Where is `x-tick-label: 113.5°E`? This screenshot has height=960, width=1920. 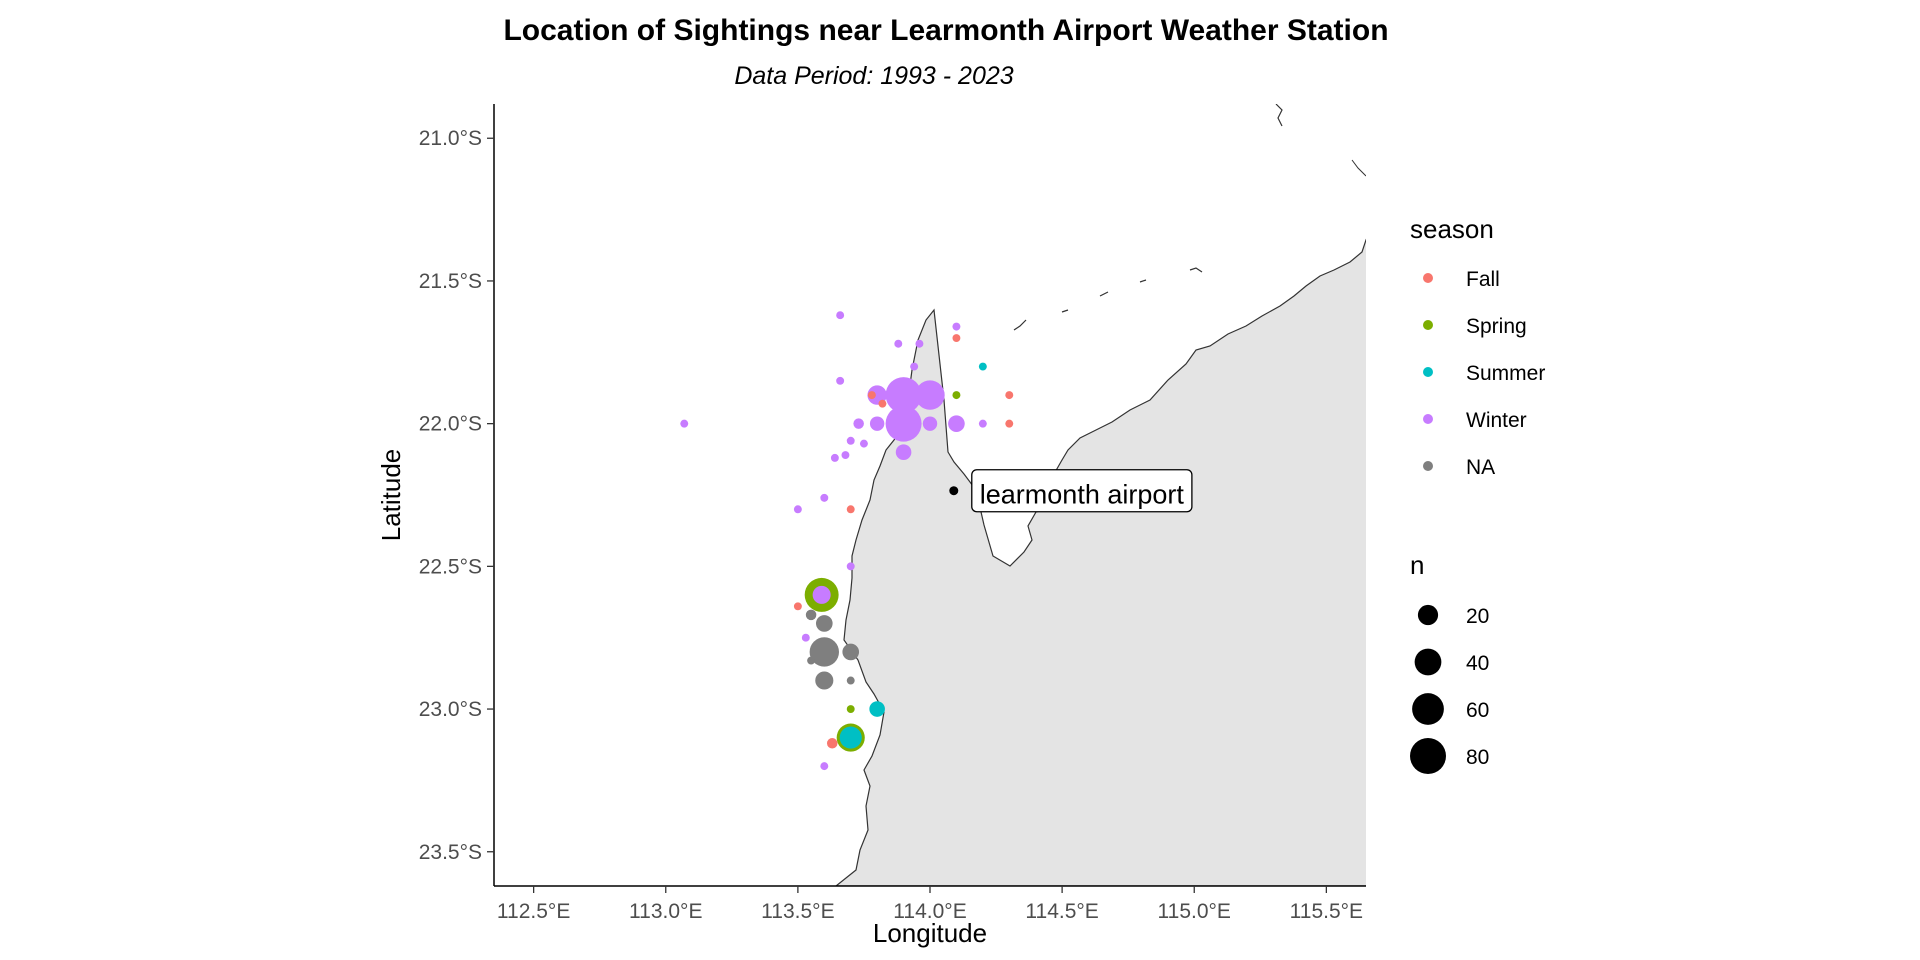 x-tick-label: 113.5°E is located at coordinates (797, 911).